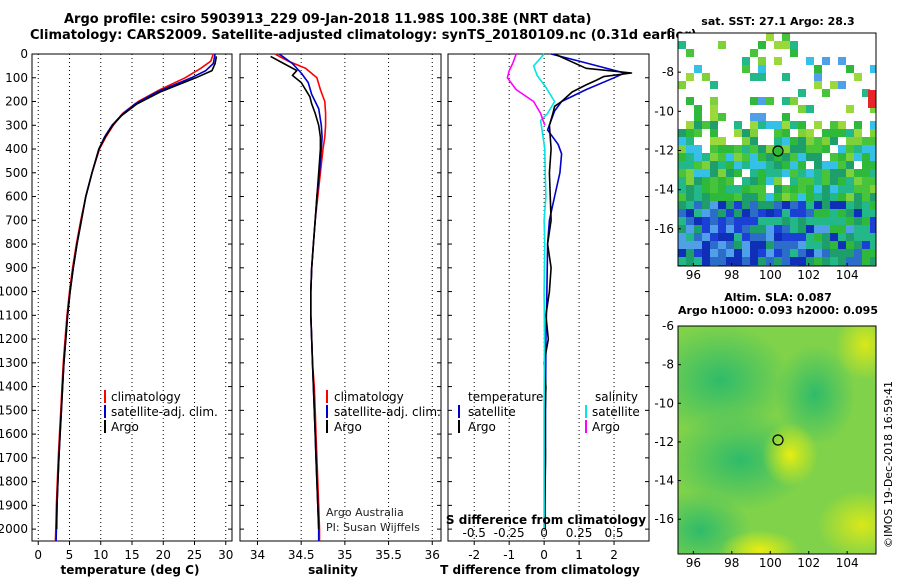 The width and height of the screenshot is (900, 580). What do you see at coordinates (693, 563) in the screenshot?
I see `map-x-tick-label: 96` at bounding box center [693, 563].